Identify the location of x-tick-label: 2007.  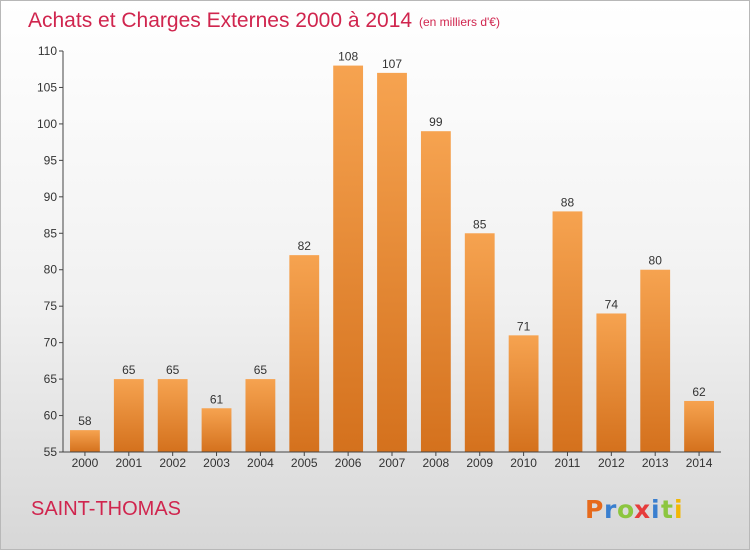
(392, 463).